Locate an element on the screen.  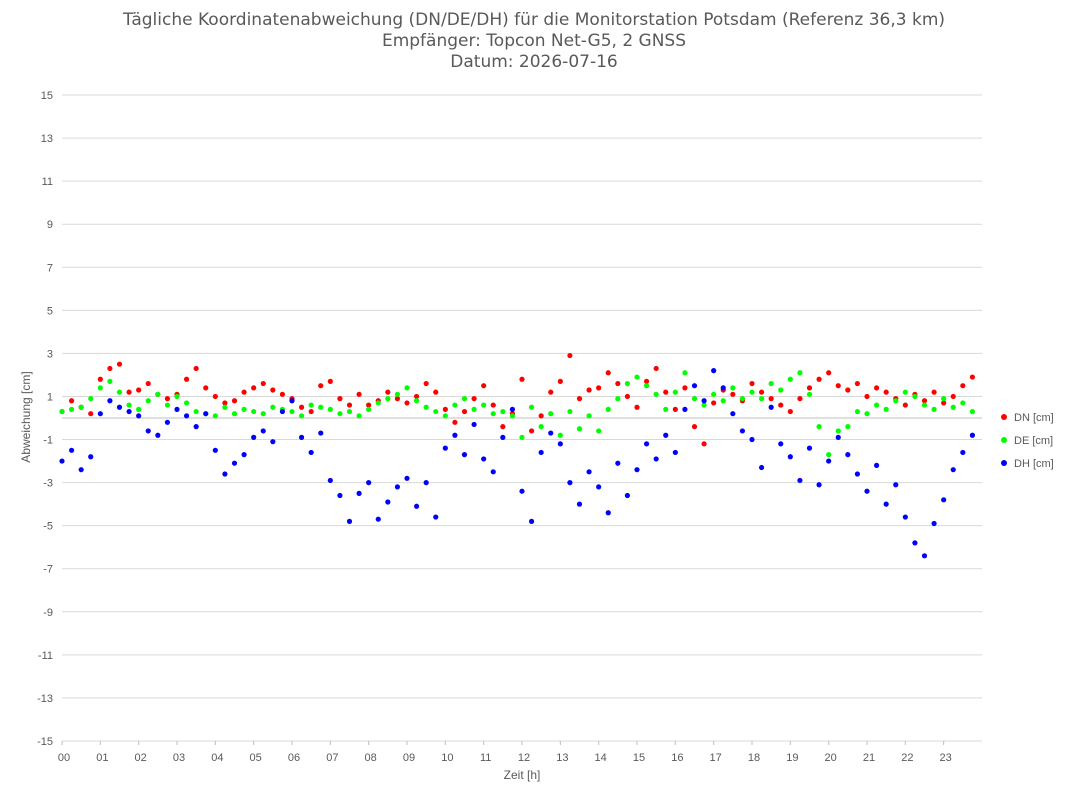
x-tick-label: 00 is located at coordinates (64, 758).